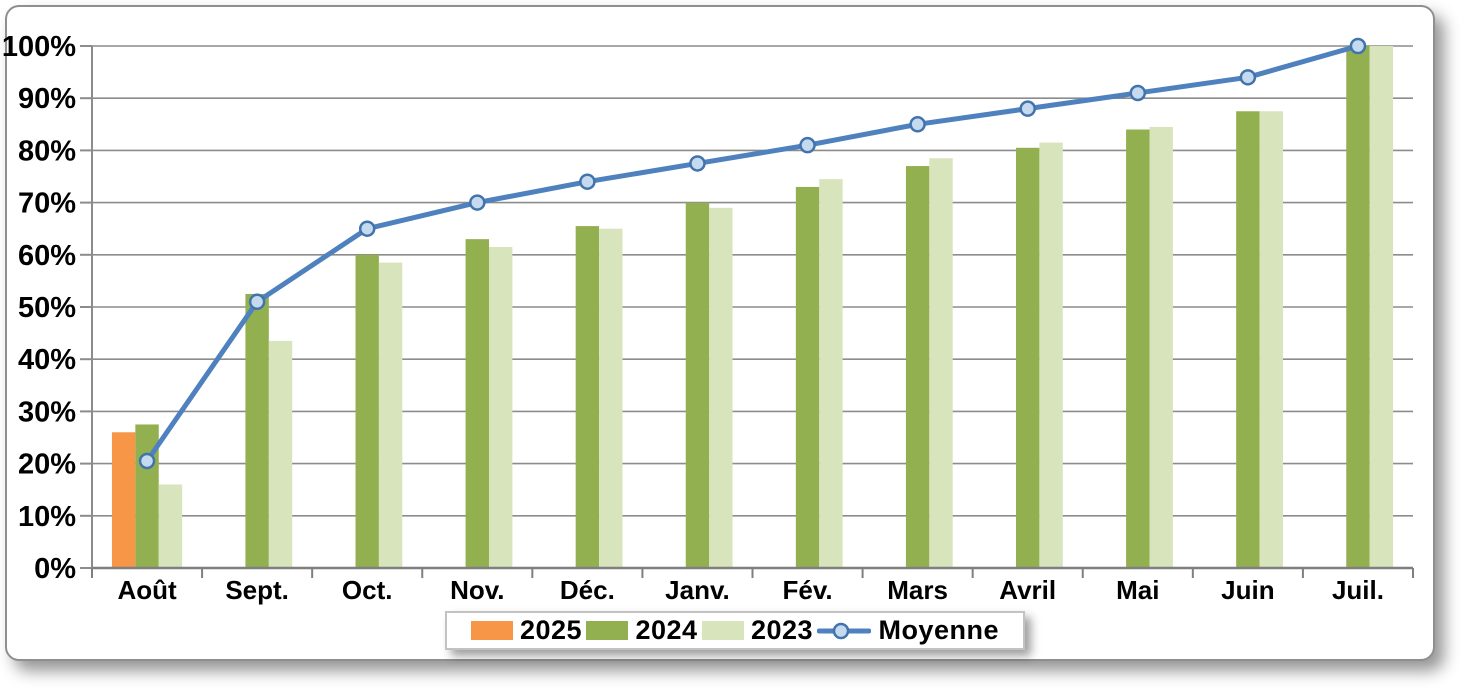  I want to click on bar-2023-Déc., so click(611, 398).